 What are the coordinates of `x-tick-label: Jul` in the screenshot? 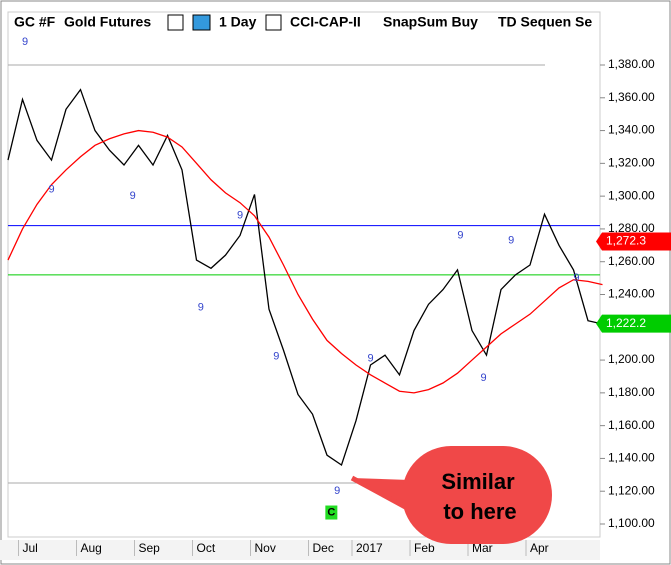 It's located at (30, 548).